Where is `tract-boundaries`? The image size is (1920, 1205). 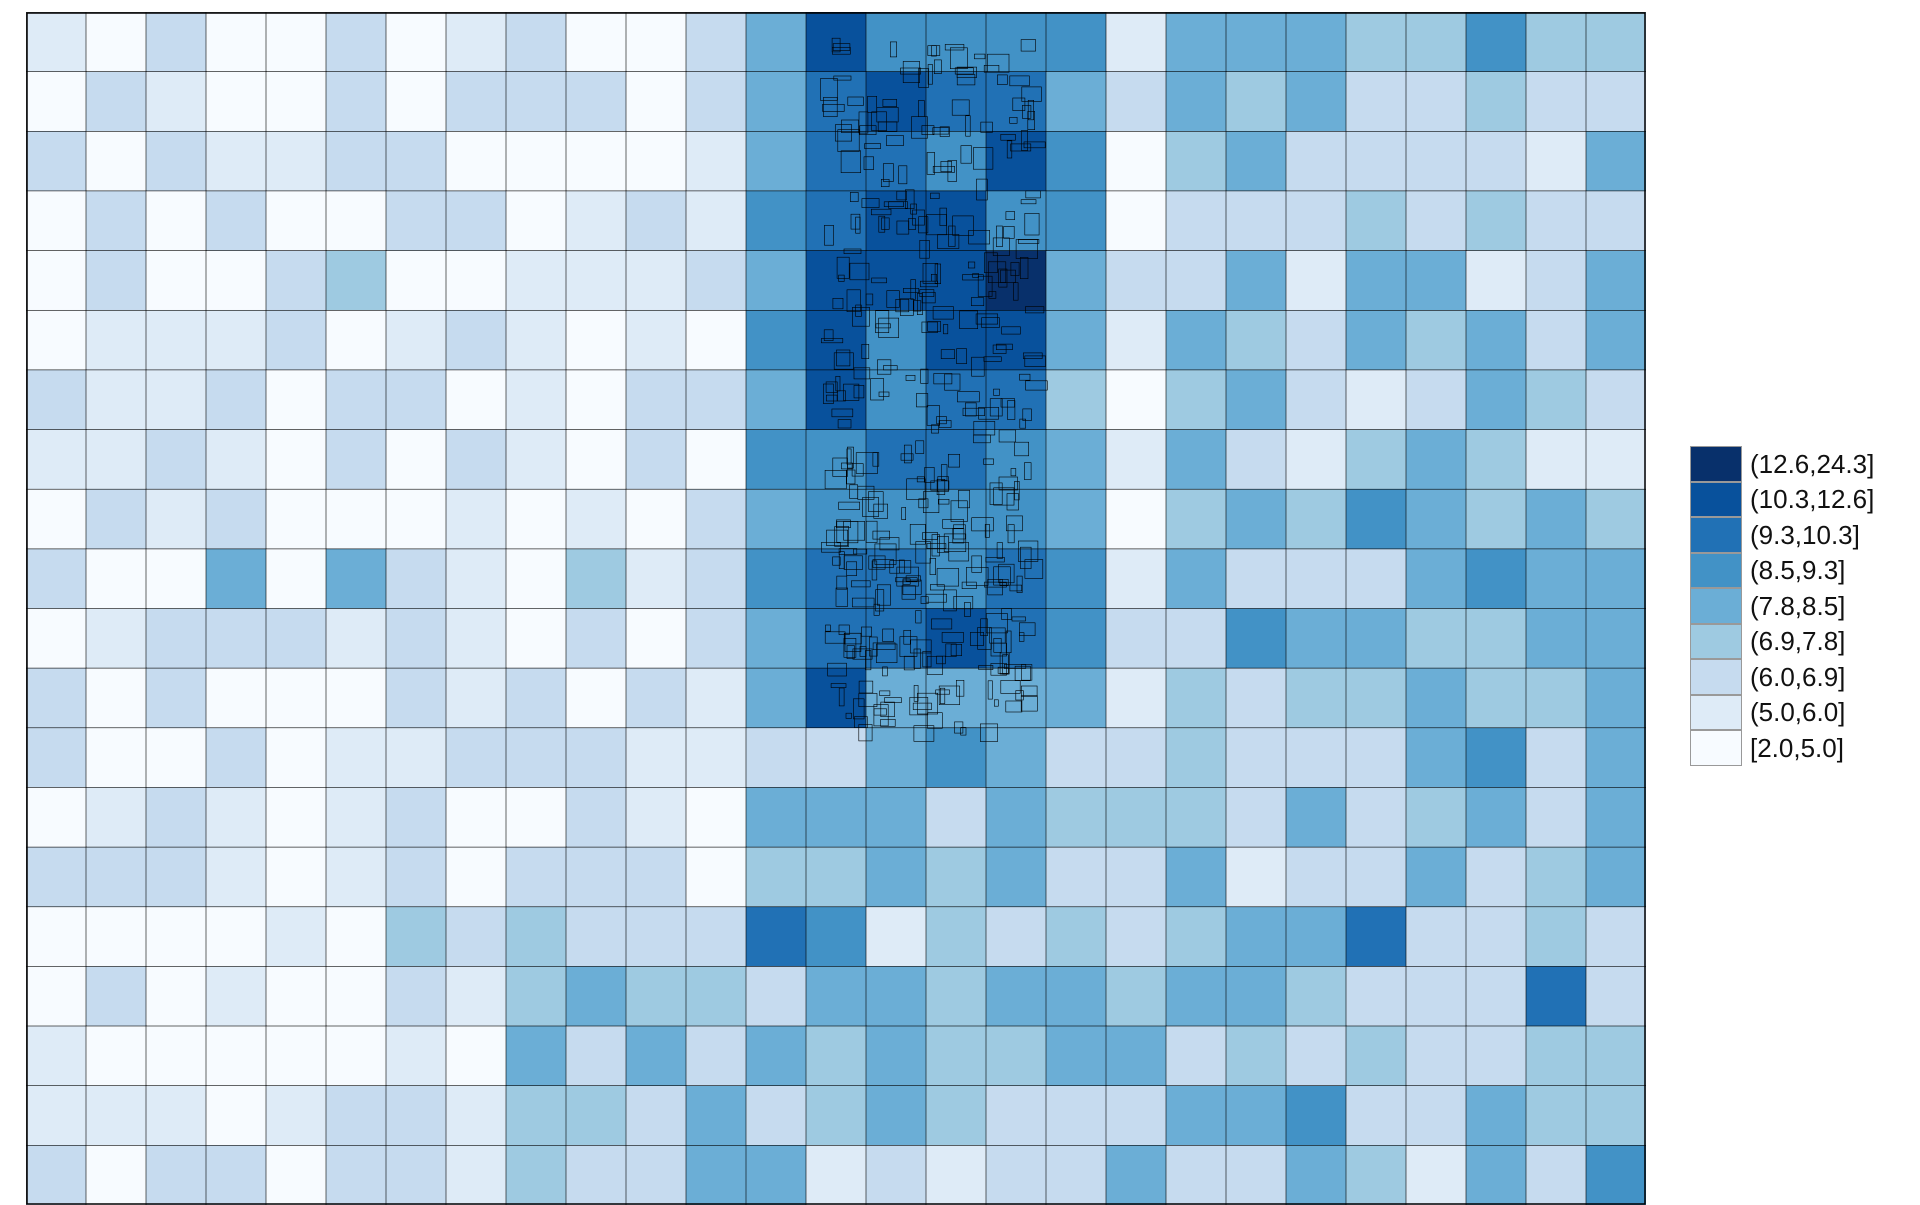
tract-boundaries is located at coordinates (934, 389).